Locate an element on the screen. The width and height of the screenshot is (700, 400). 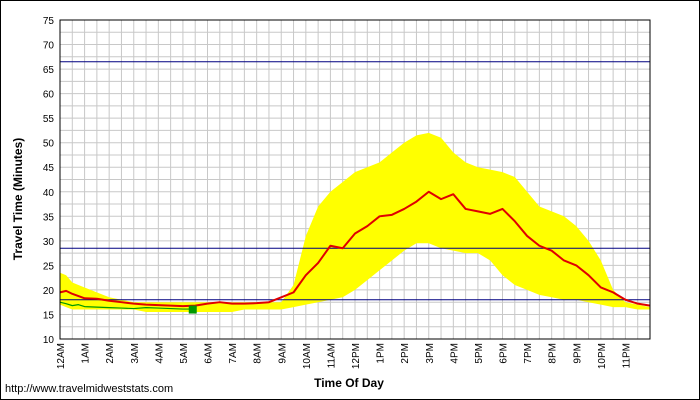
current-marker is located at coordinates (192, 309).